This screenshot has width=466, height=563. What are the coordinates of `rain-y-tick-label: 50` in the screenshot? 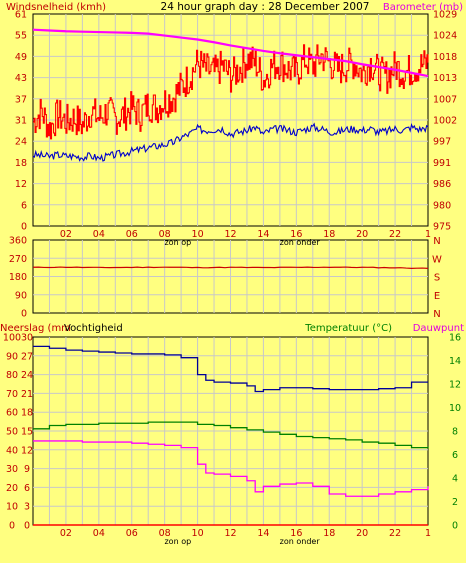 It's located at (12, 432).